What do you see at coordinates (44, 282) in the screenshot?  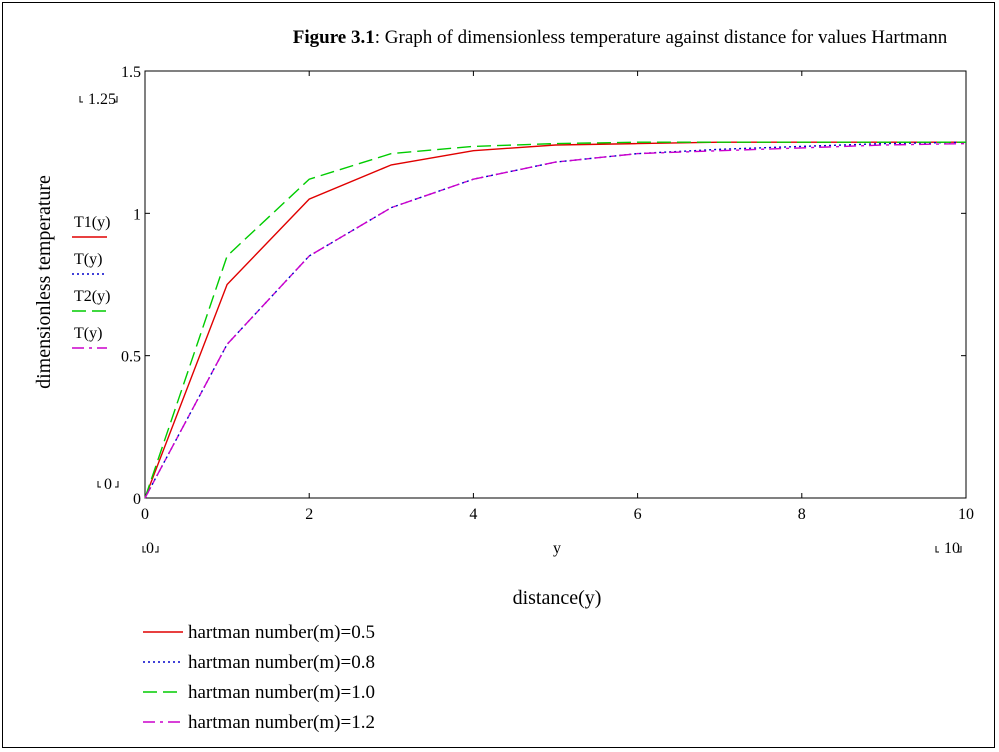 I see `y-axis-title: dimensionless temperature` at bounding box center [44, 282].